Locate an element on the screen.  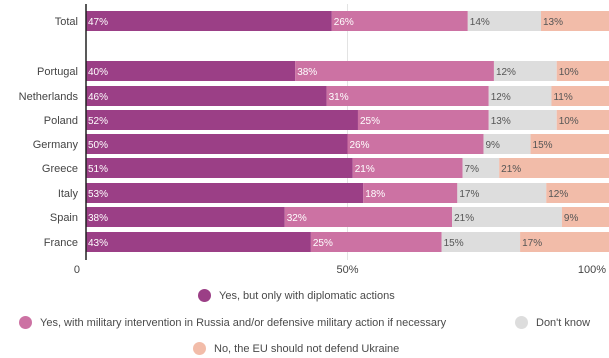
legend-swatch-diplomatic is located at coordinates (204, 295).